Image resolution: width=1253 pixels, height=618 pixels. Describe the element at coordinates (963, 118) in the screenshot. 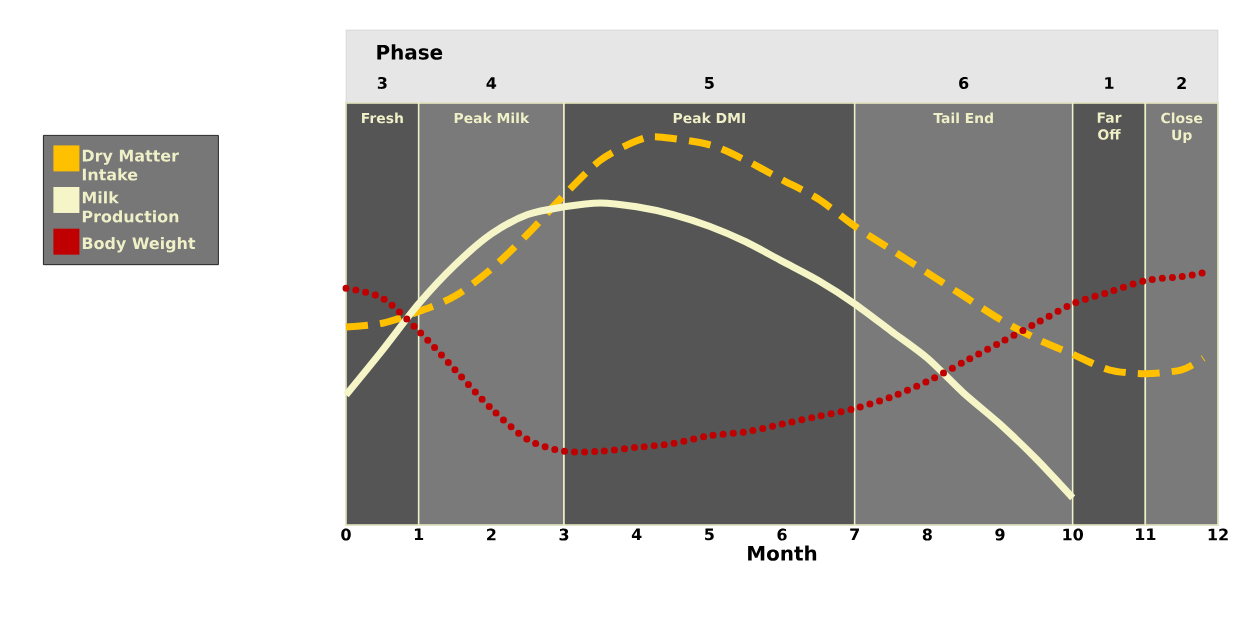

I see `band-label: Tail End` at that location.